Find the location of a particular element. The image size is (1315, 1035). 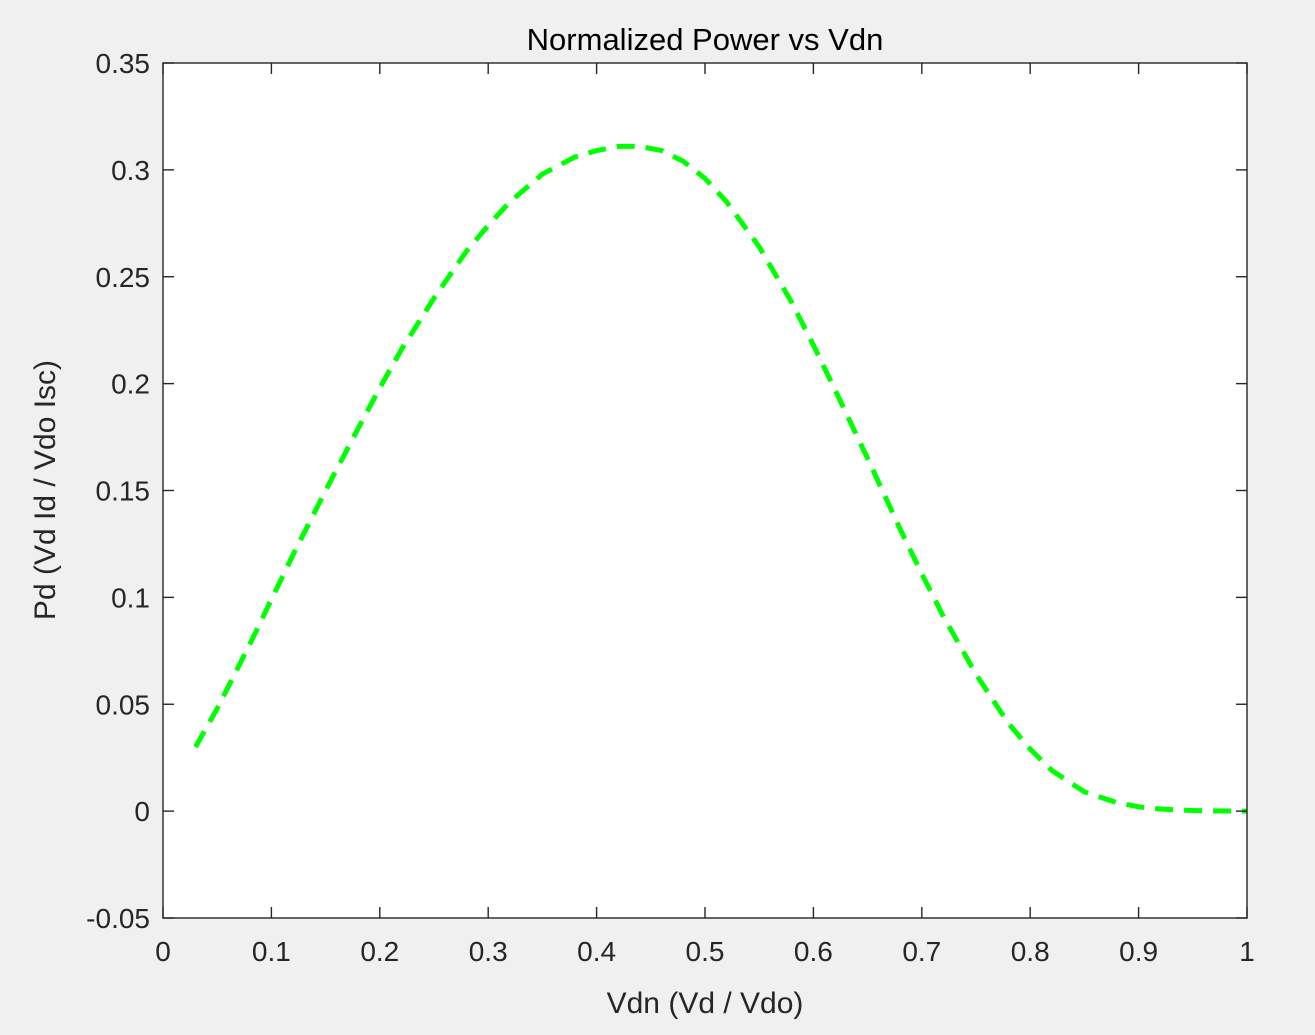

y-tick-label: 0.35 is located at coordinates (123, 63).